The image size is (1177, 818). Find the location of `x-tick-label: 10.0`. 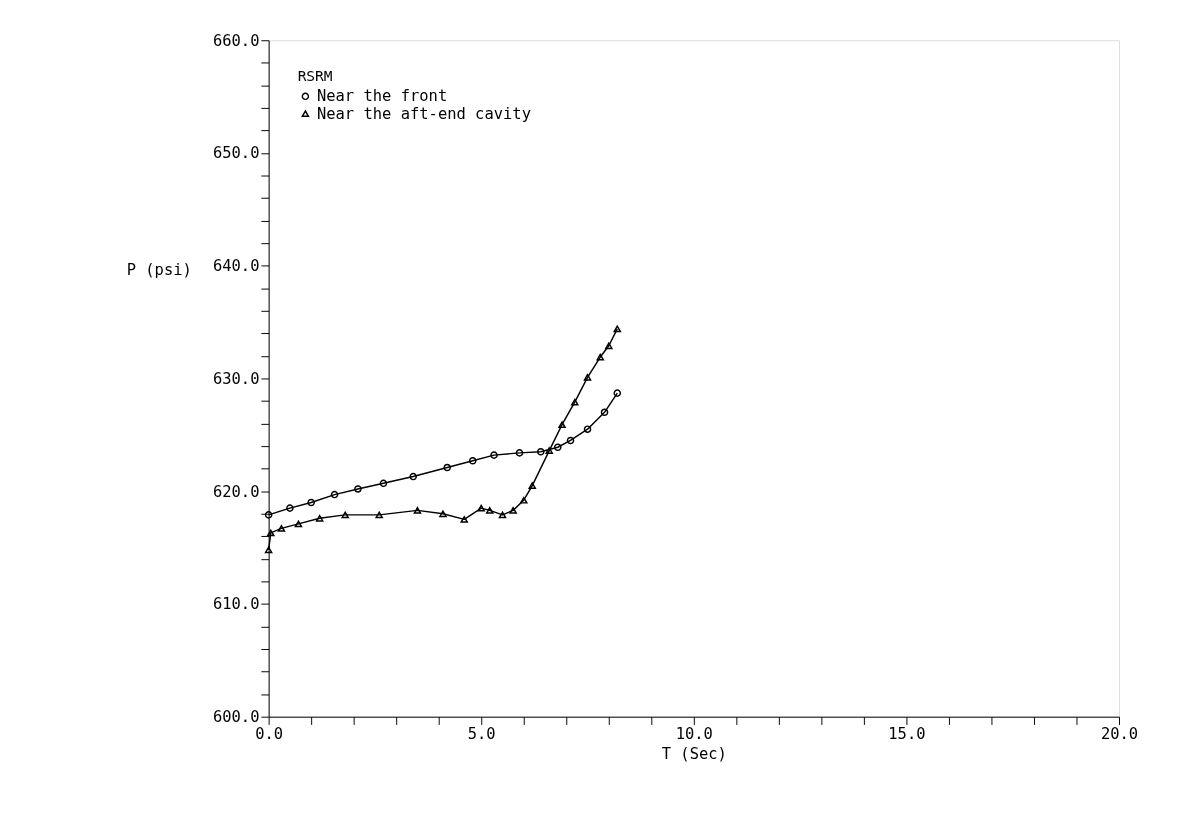

x-tick-label: 10.0 is located at coordinates (694, 734).